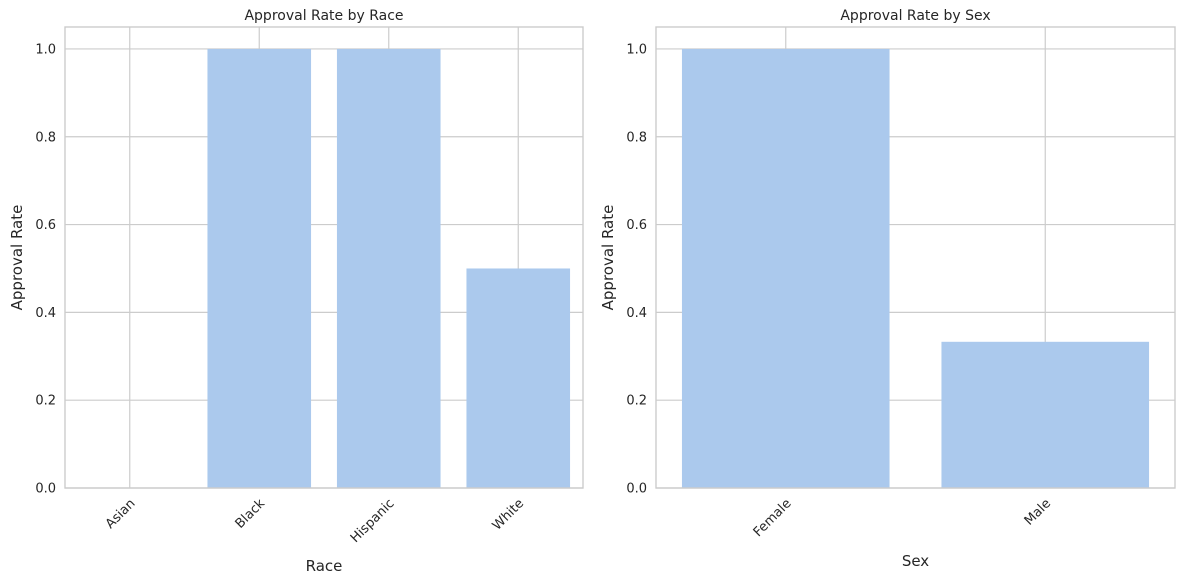  What do you see at coordinates (915, 561) in the screenshot?
I see `x-axis-label: Sex` at bounding box center [915, 561].